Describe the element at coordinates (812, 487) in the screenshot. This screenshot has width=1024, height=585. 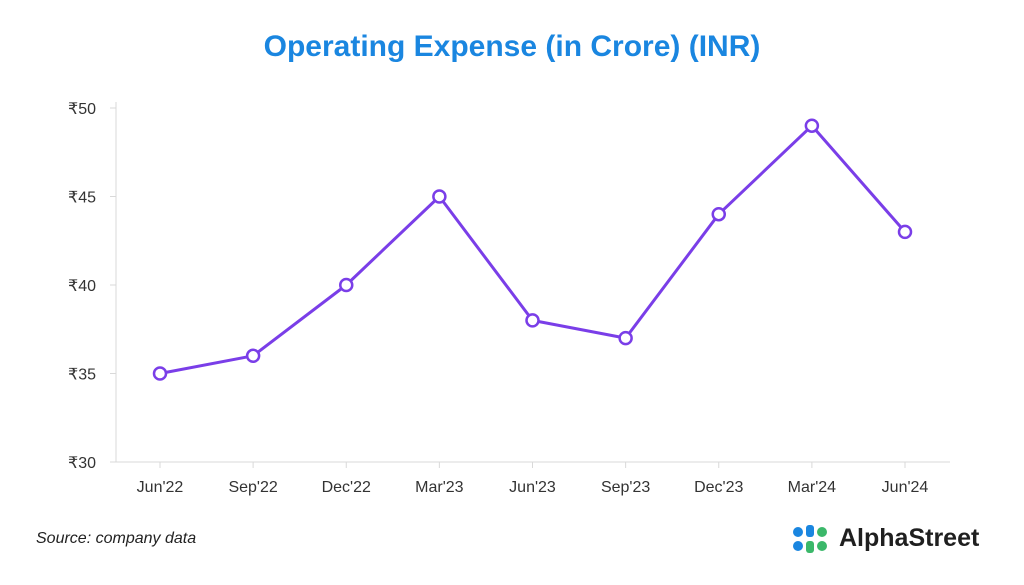
I see `x-tick-label: Mar'24` at that location.